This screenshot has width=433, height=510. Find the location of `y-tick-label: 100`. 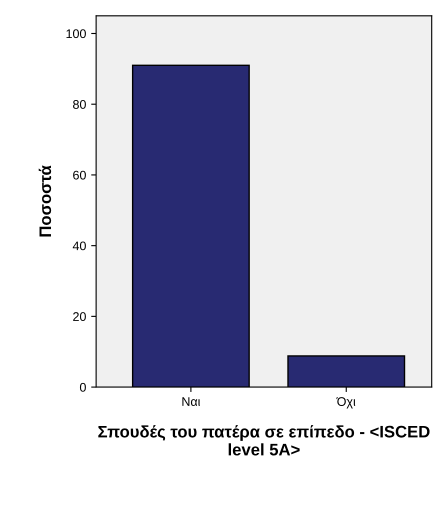

y-tick-label: 100 is located at coordinates (76, 33).